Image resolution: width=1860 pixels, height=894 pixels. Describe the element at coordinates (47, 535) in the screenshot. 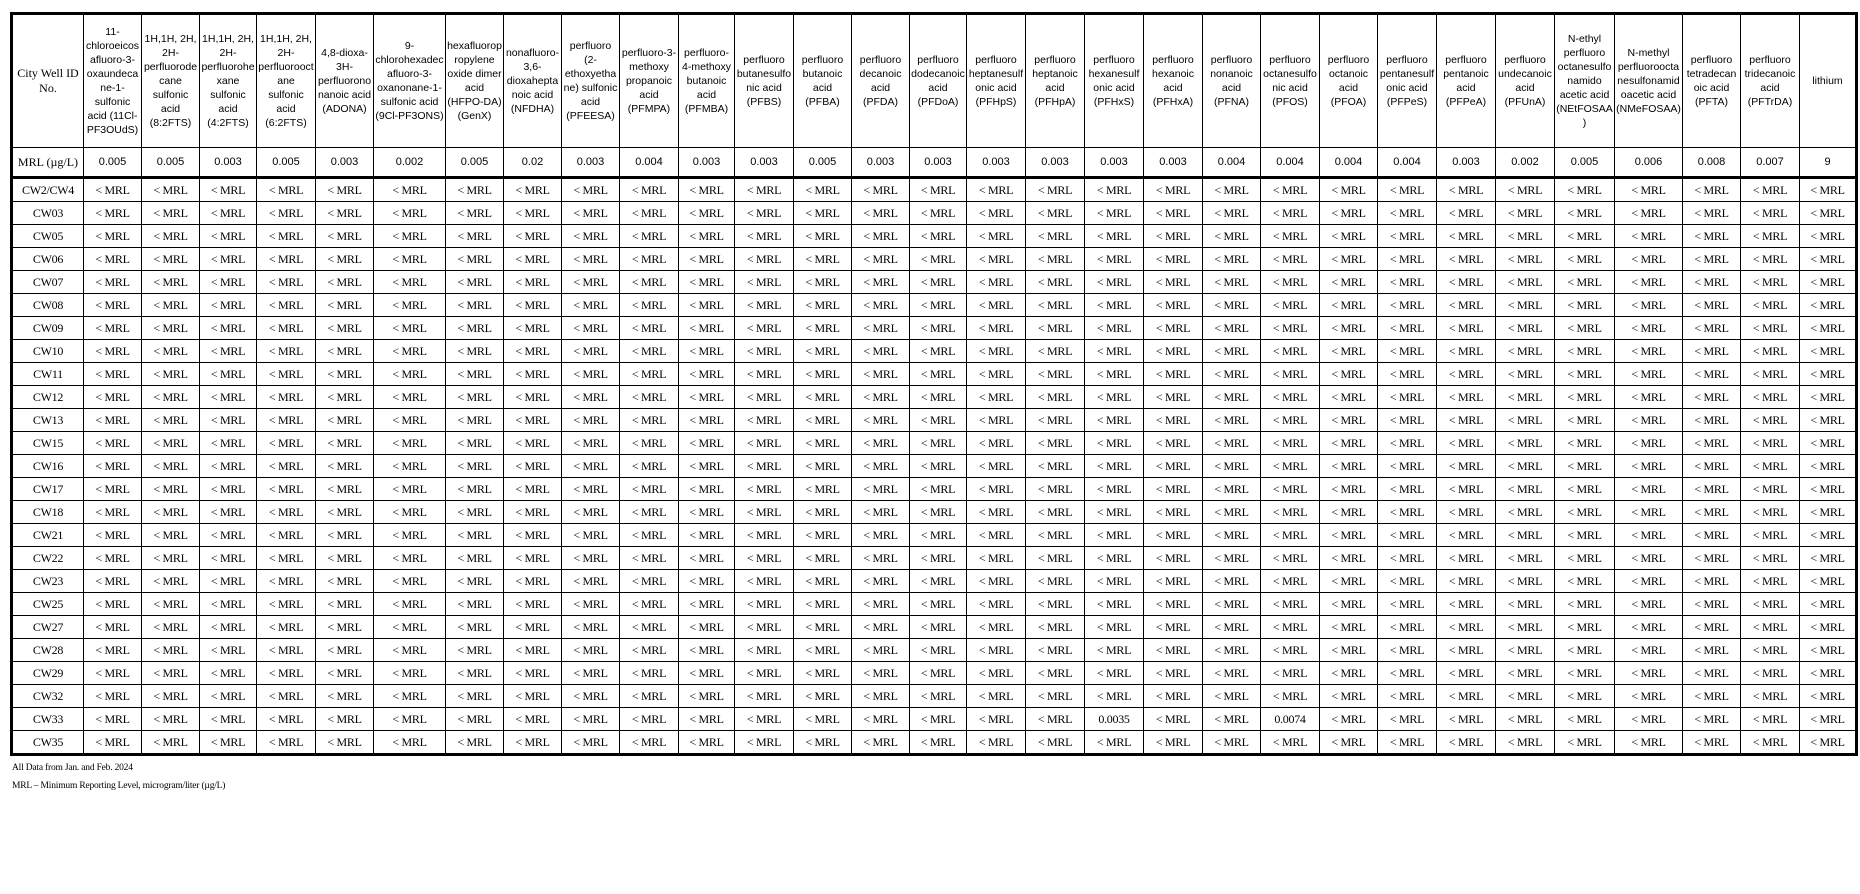

I see `well-id: CW21` at that location.